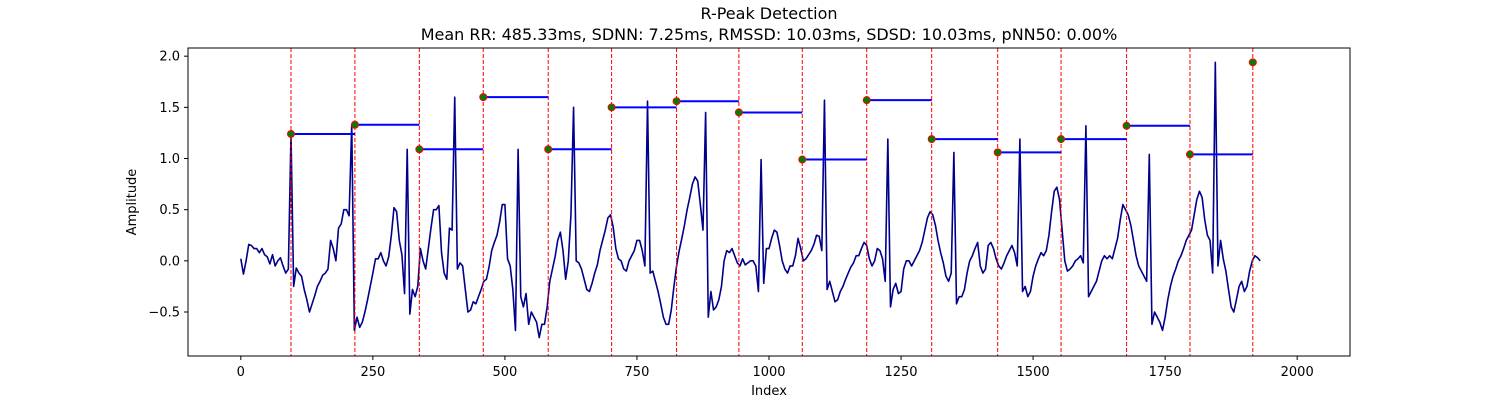  What do you see at coordinates (1165, 372) in the screenshot?
I see `x-tick-label: 1750` at bounding box center [1165, 372].